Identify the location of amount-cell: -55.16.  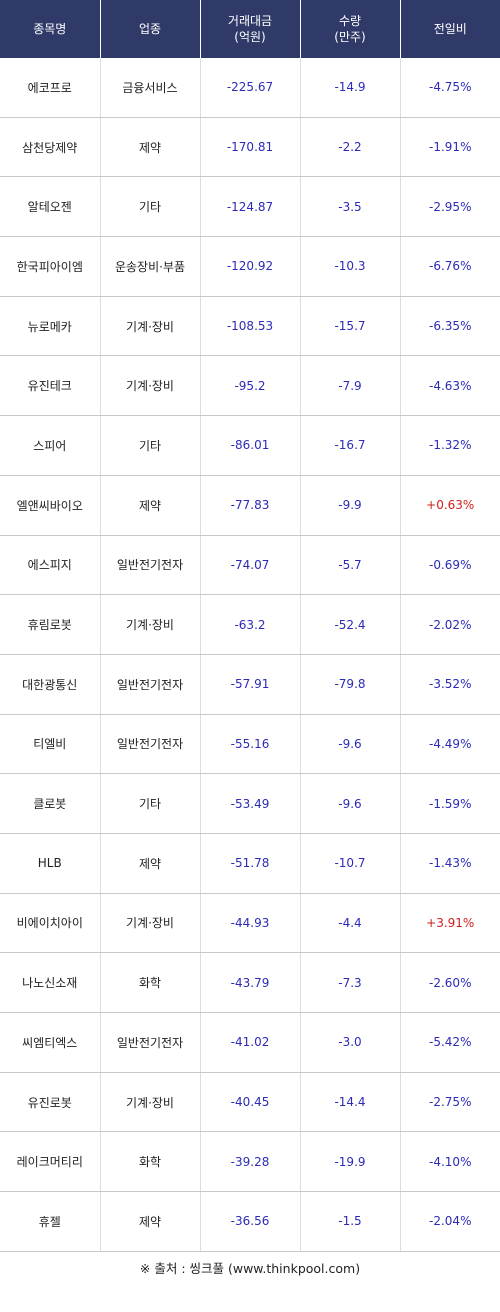
(250, 744).